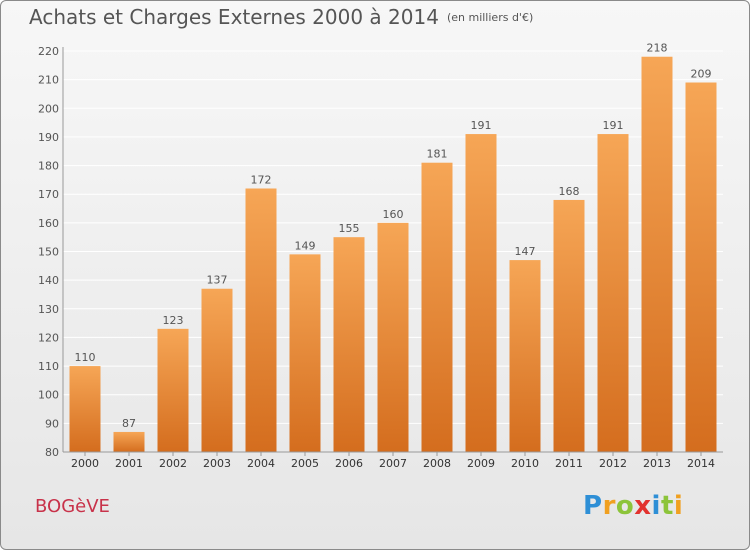 The height and width of the screenshot is (550, 750). Describe the element at coordinates (593, 506) in the screenshot. I see `logo-letter: P` at that location.